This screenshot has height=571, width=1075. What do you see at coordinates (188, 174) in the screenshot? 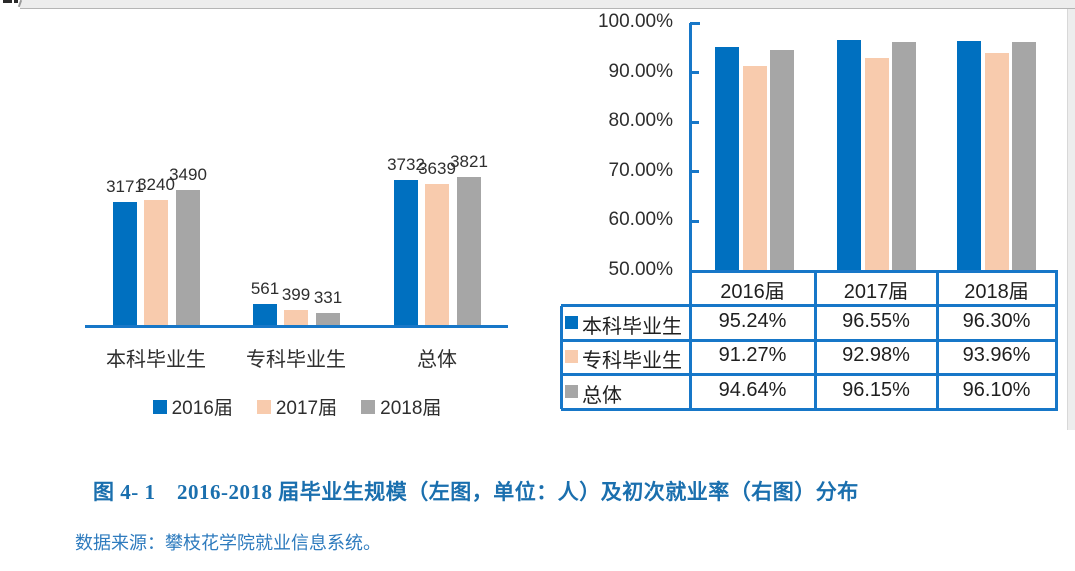
I see `left-bar-value-label: 3490` at bounding box center [188, 174].